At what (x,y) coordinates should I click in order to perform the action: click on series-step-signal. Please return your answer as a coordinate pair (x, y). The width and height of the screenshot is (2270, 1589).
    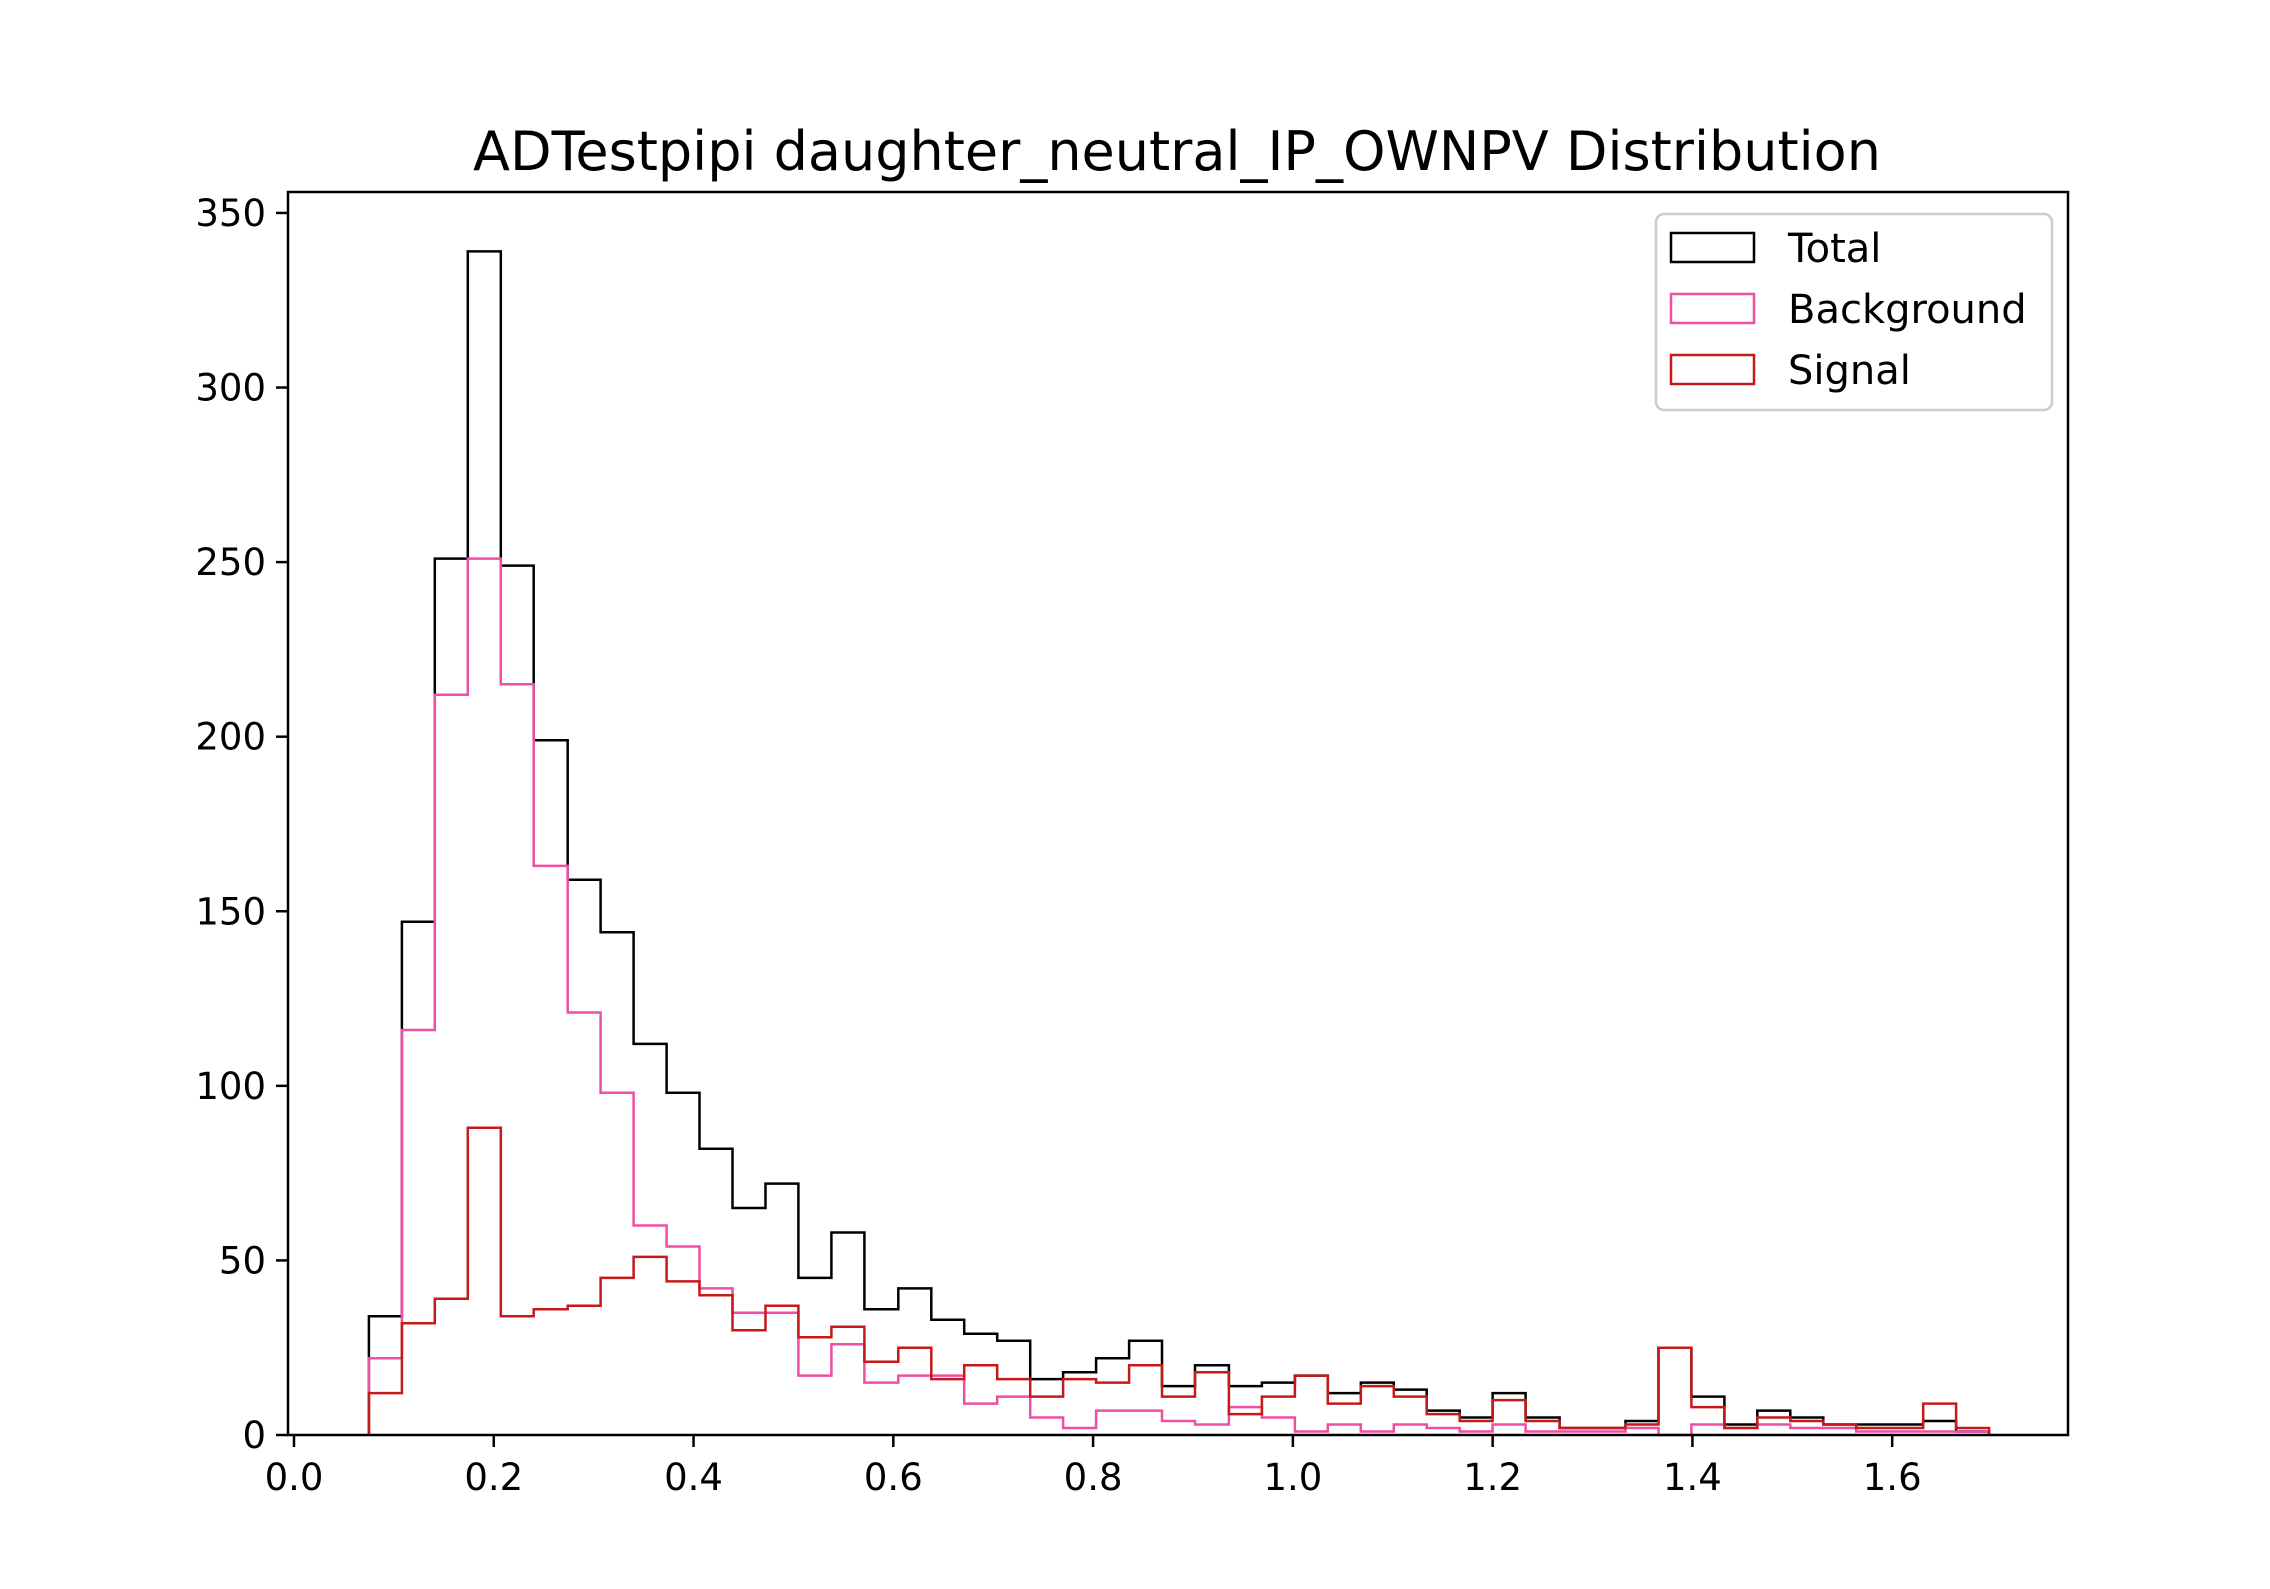
    Looking at the image, I should click on (1179, 1280).